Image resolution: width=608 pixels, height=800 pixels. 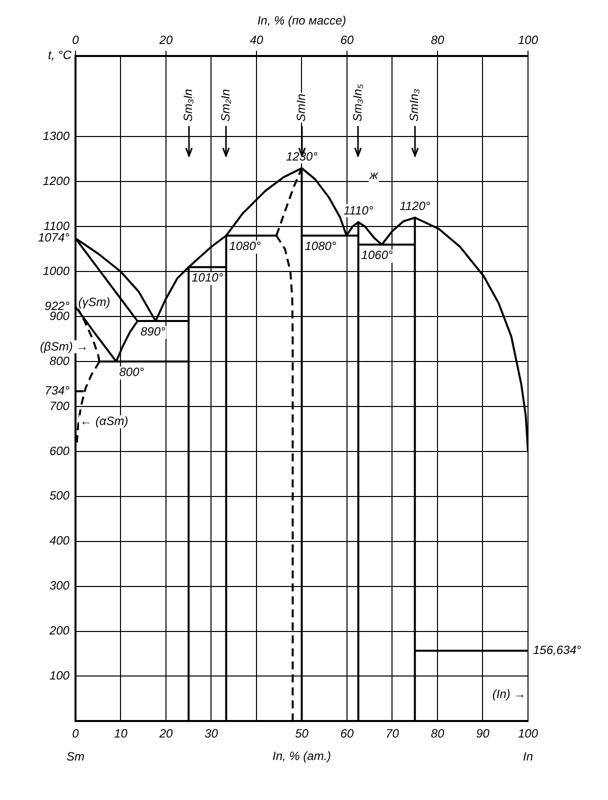 What do you see at coordinates (347, 733) in the screenshot?
I see `x-tick-label: 60` at bounding box center [347, 733].